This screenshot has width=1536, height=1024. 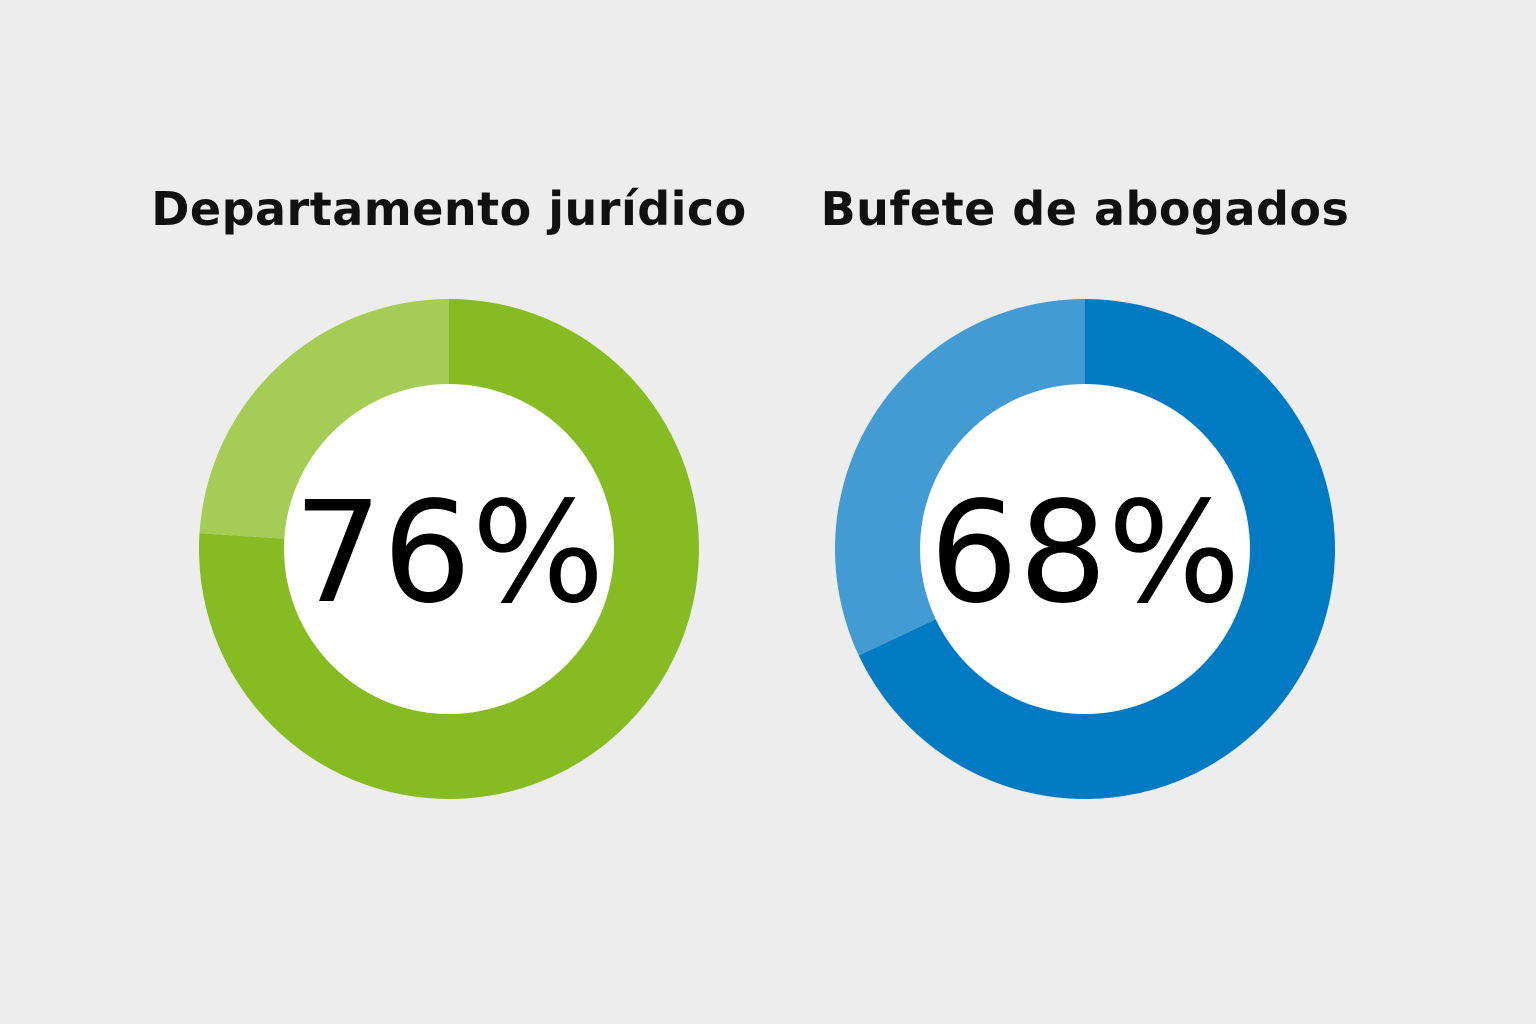 I want to click on value-label: 76%, so click(x=448, y=553).